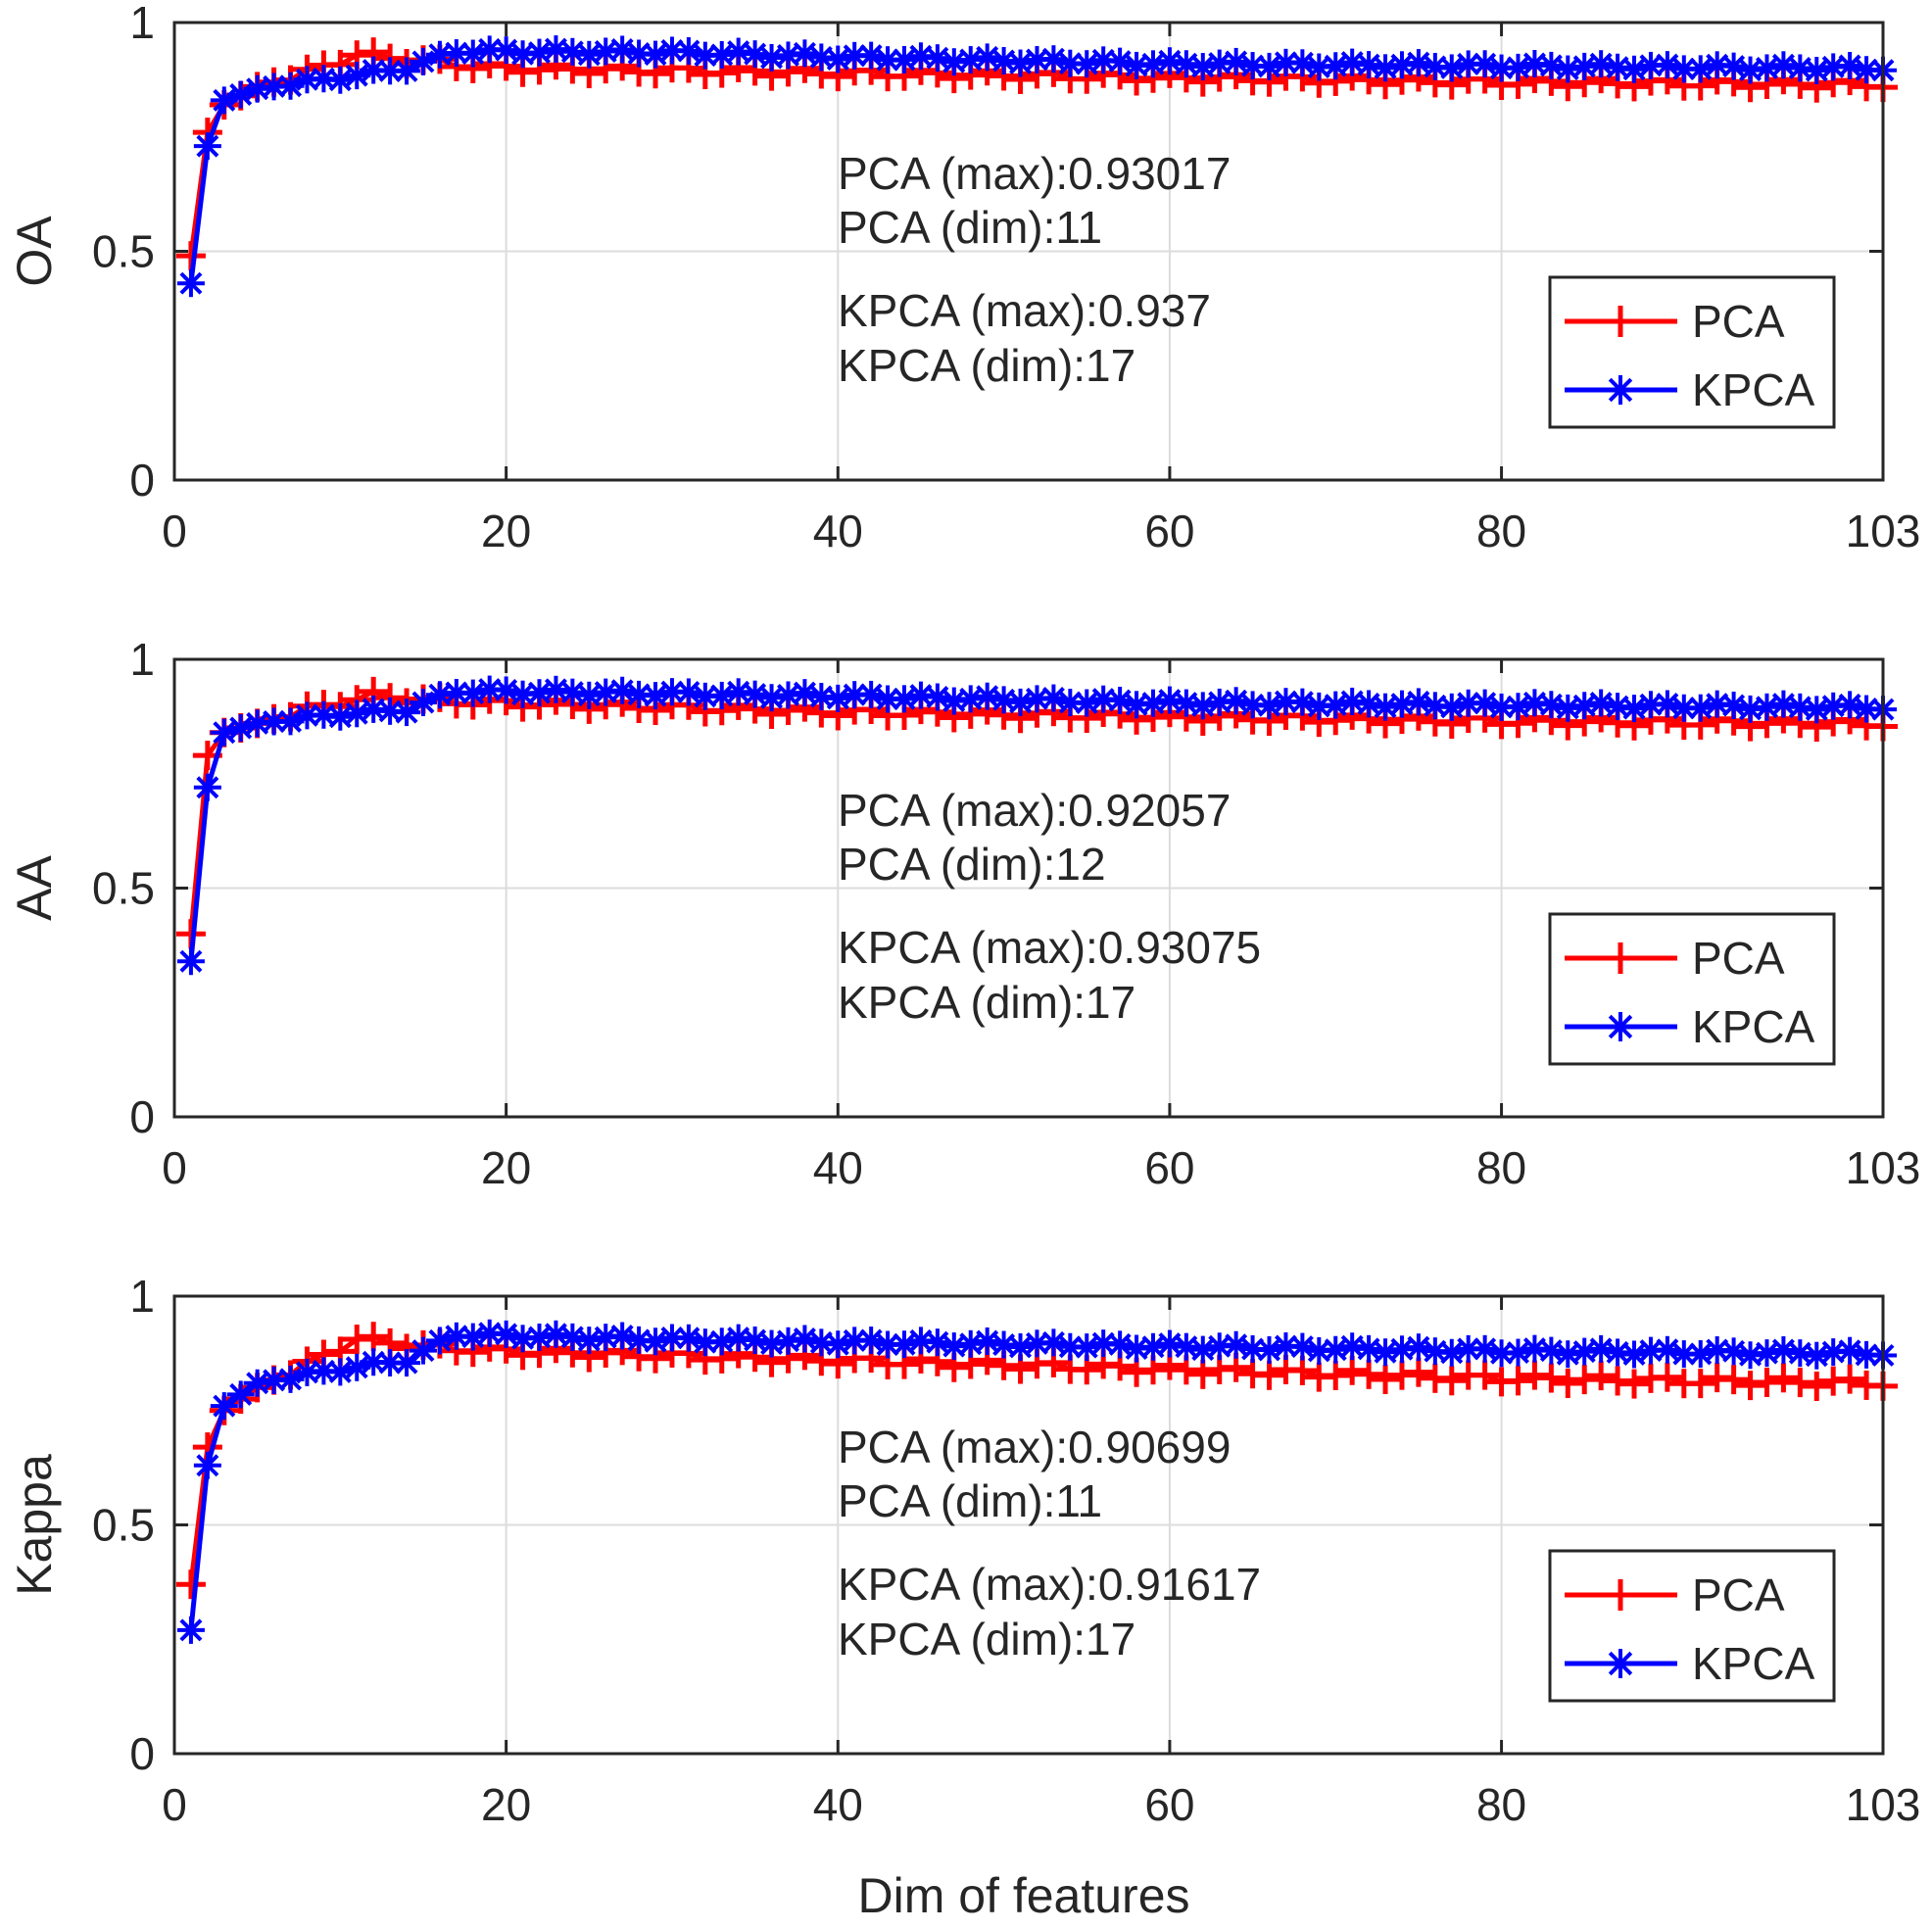  What do you see at coordinates (1049, 948) in the screenshot?
I see `annotation-text: KPCA (max):0.93075` at bounding box center [1049, 948].